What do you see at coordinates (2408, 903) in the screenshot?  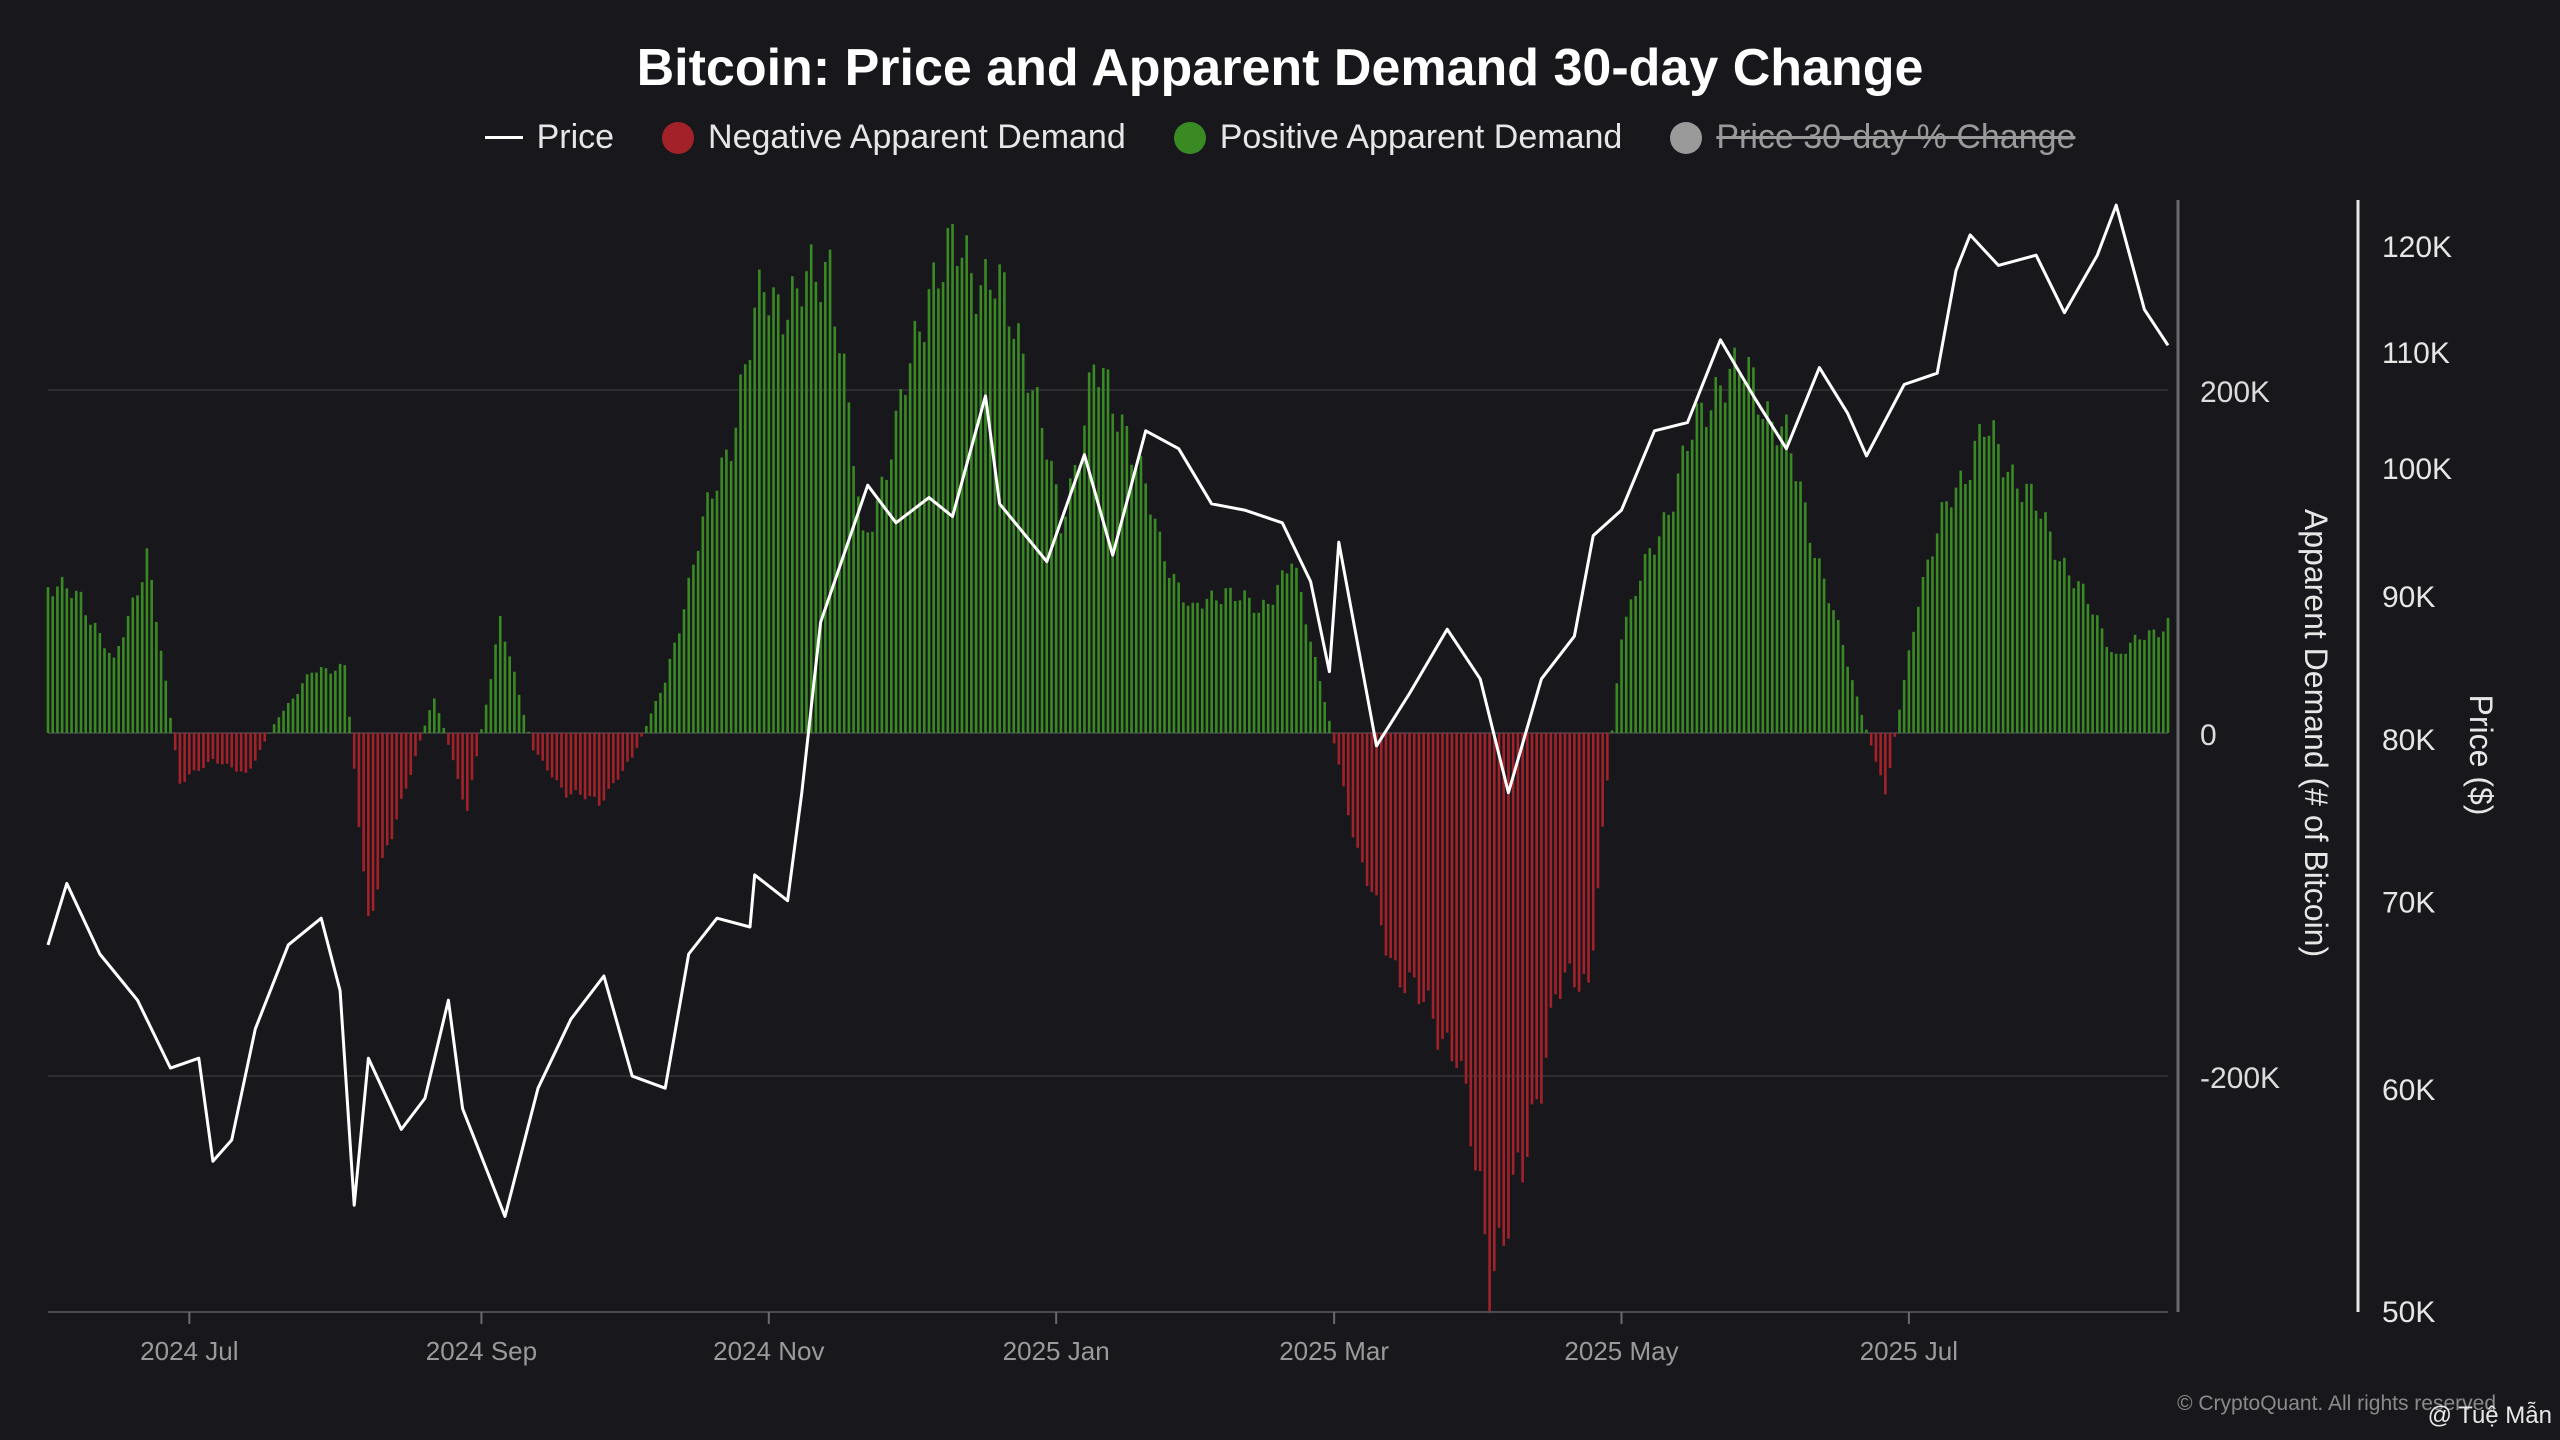 I see `price-tick-label: 70K` at bounding box center [2408, 903].